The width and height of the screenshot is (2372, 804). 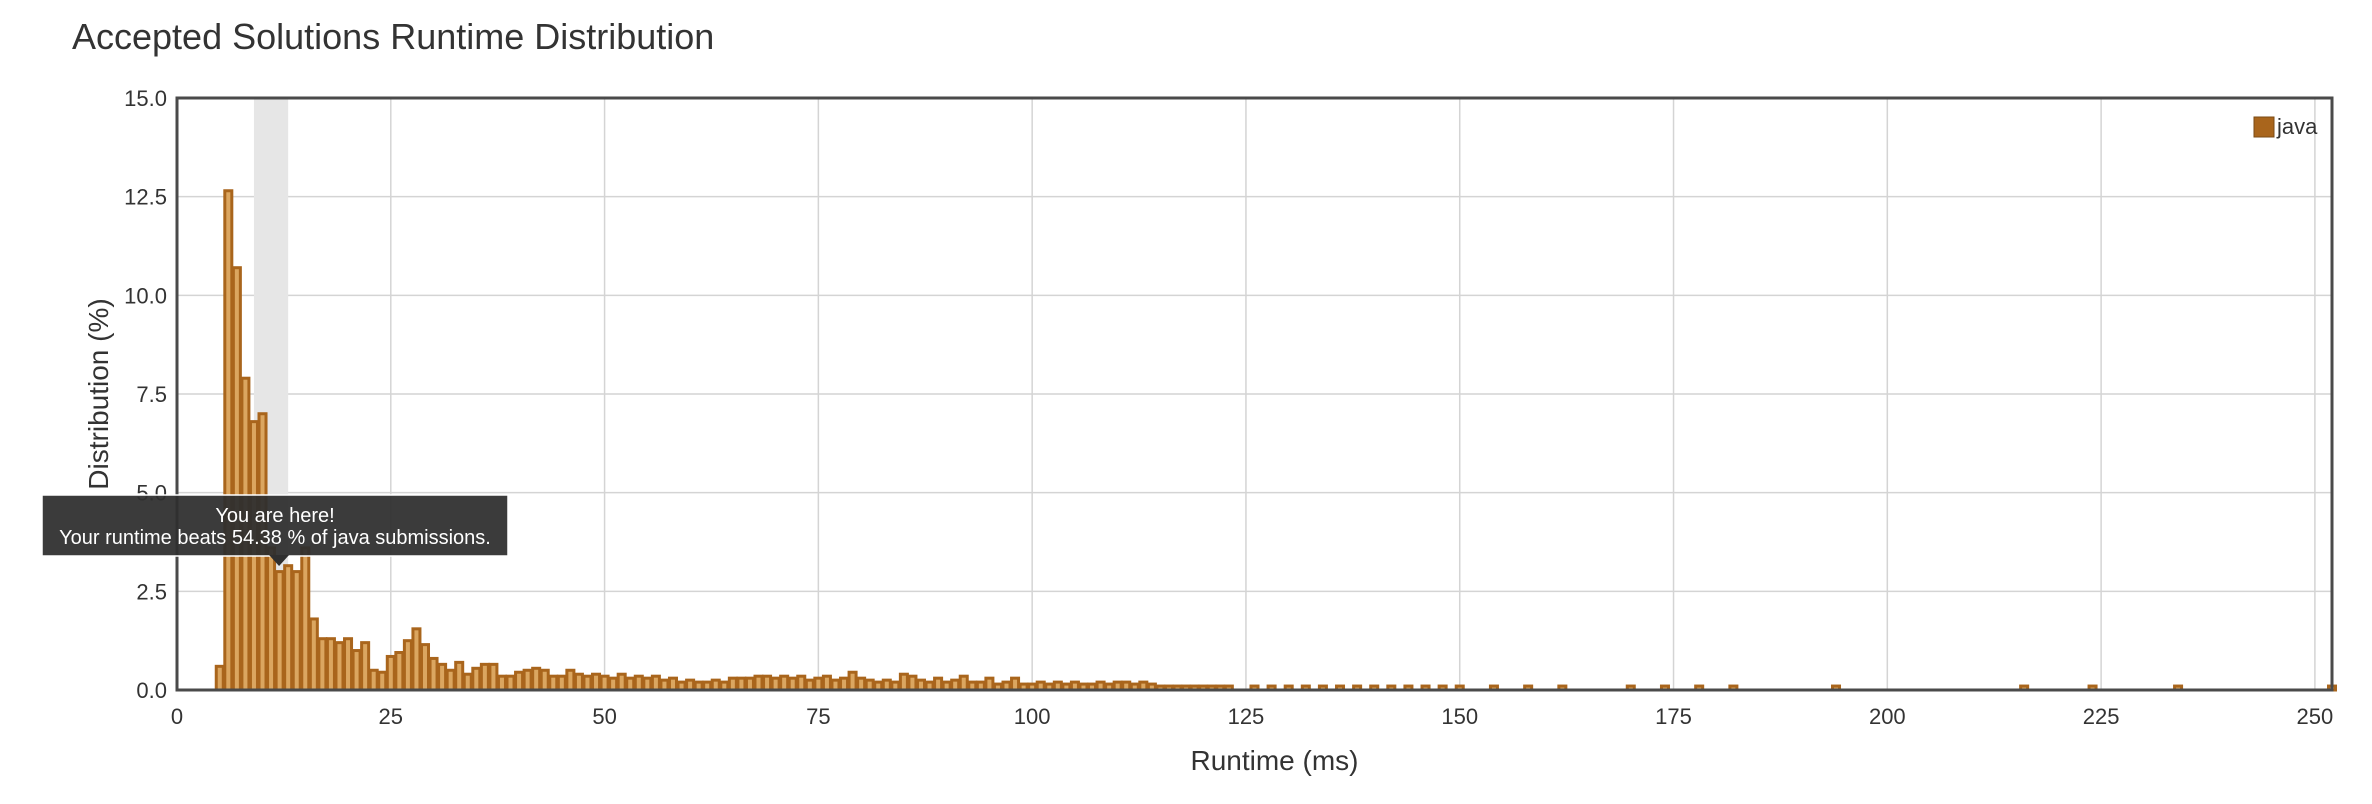 I want to click on x-axis-label: Runtime (ms), so click(x=1274, y=760).